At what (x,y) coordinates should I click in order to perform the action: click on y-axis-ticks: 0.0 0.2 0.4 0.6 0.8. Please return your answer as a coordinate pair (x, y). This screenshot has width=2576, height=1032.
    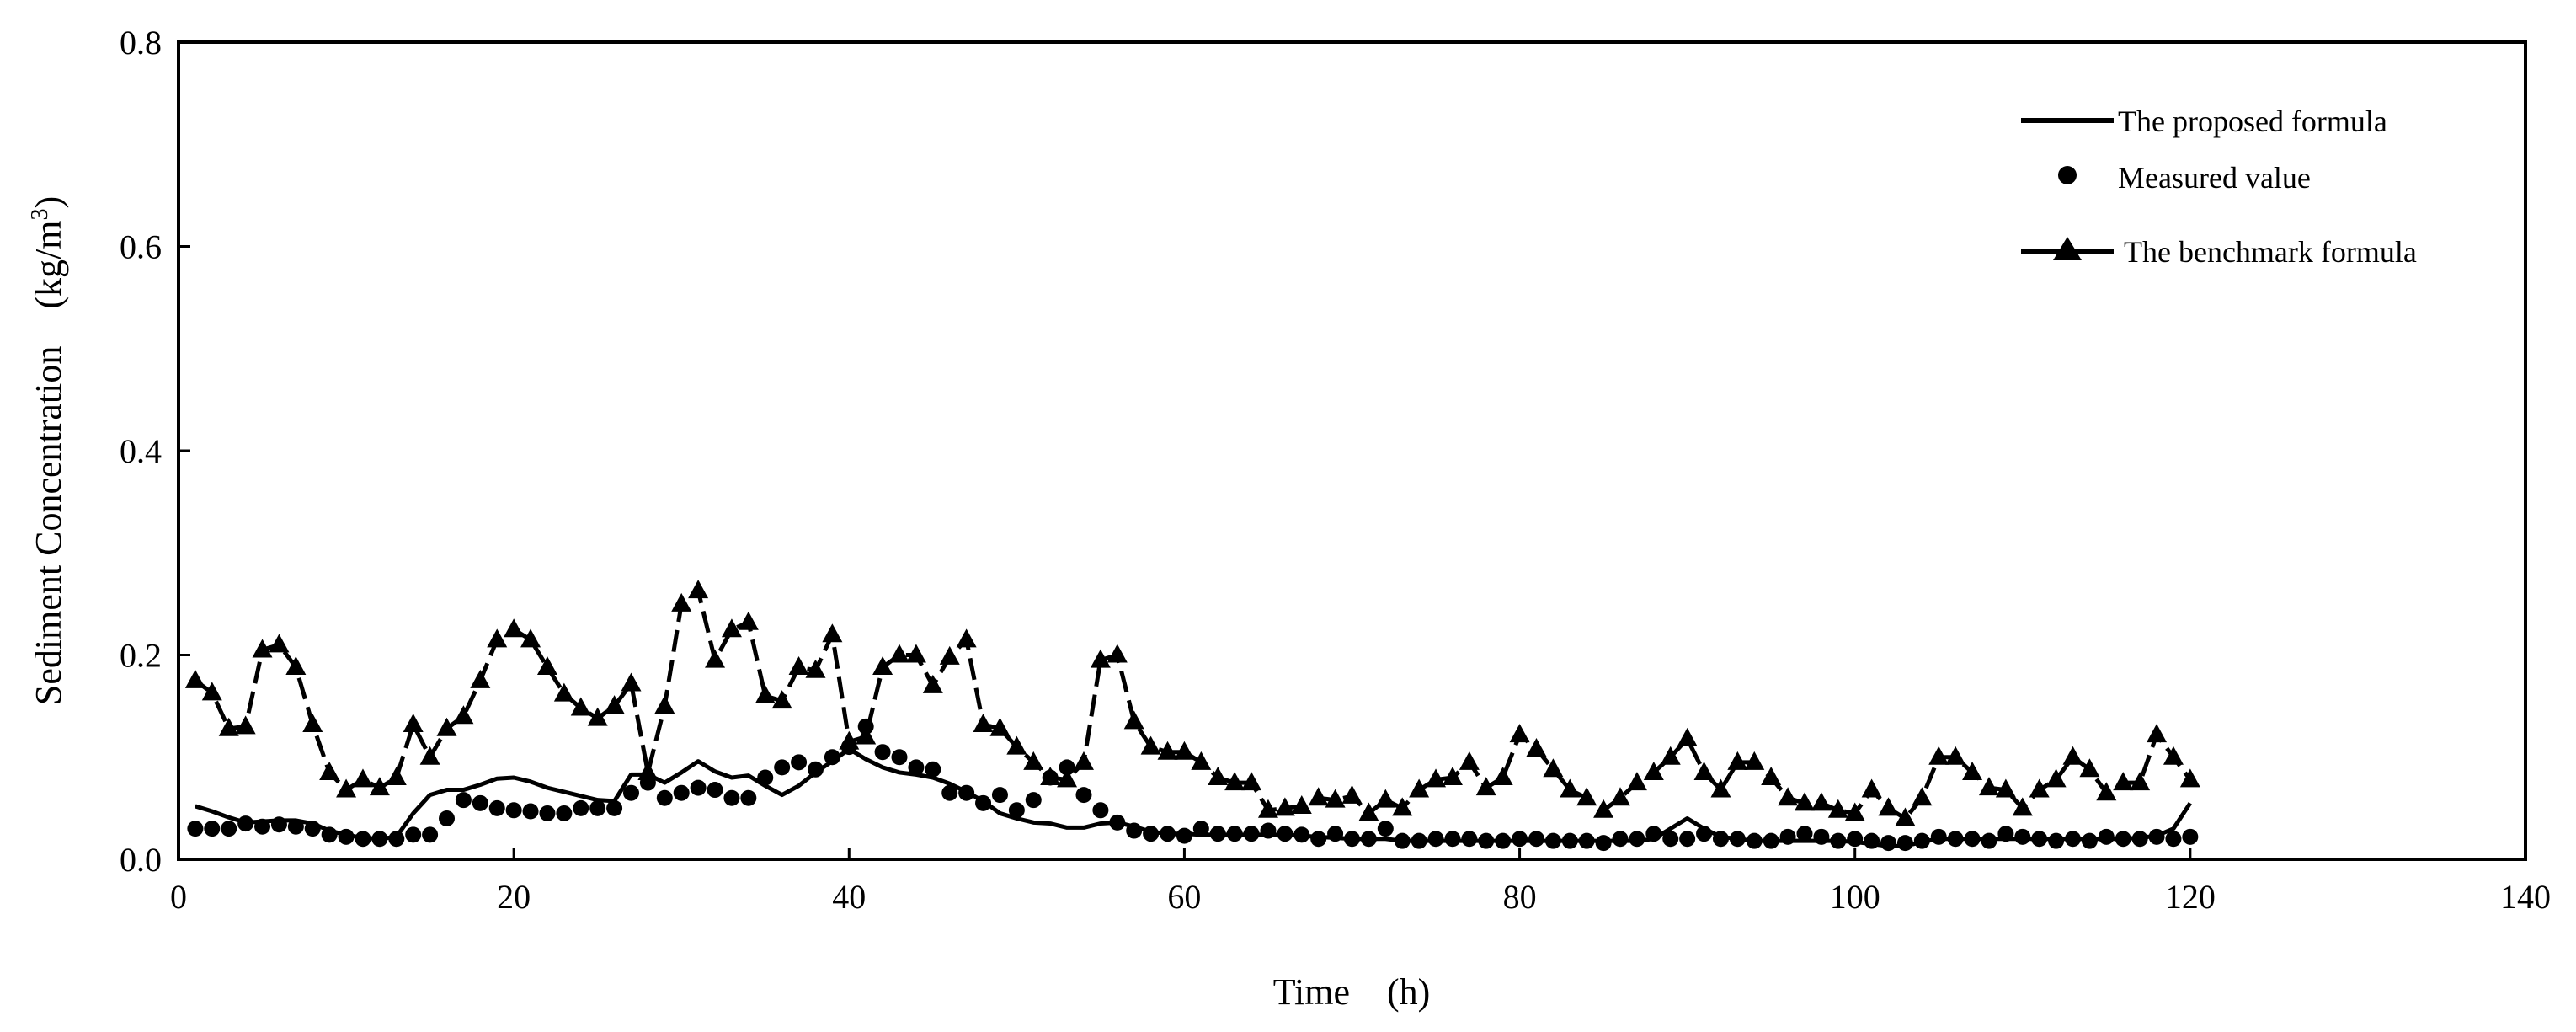
    Looking at the image, I should click on (155, 451).